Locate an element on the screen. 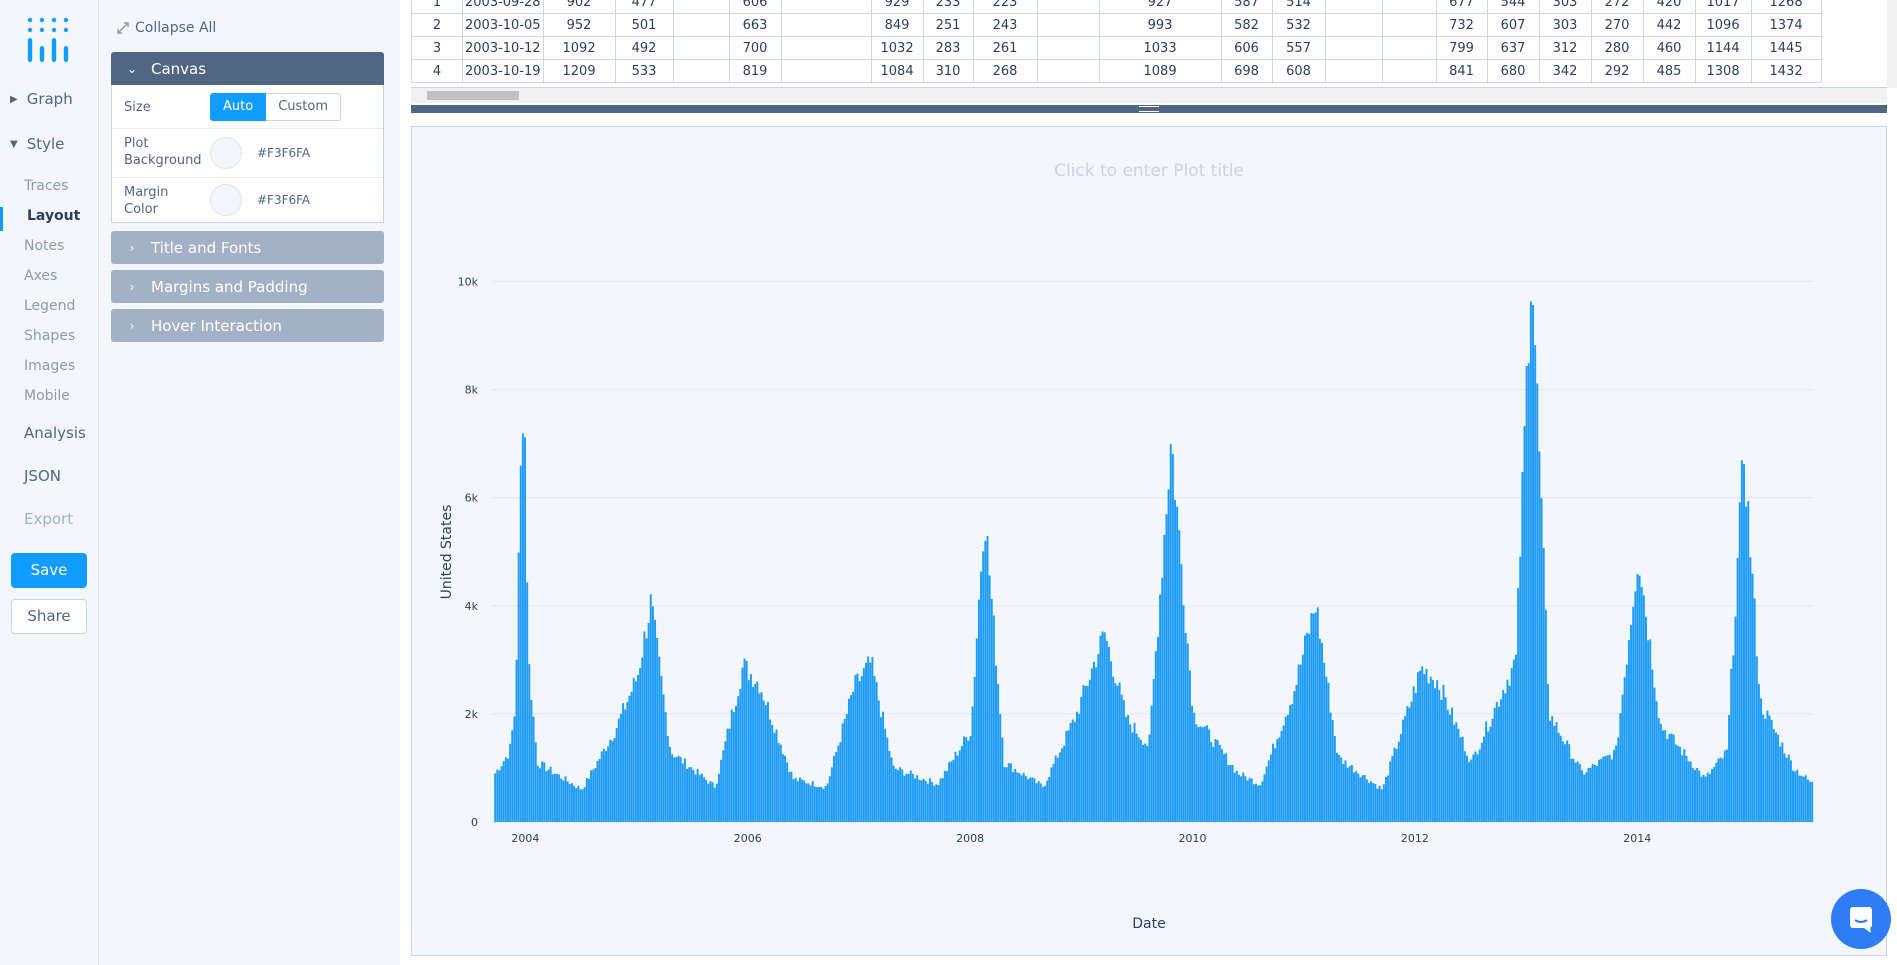  table-cell: 700 is located at coordinates (755, 48).